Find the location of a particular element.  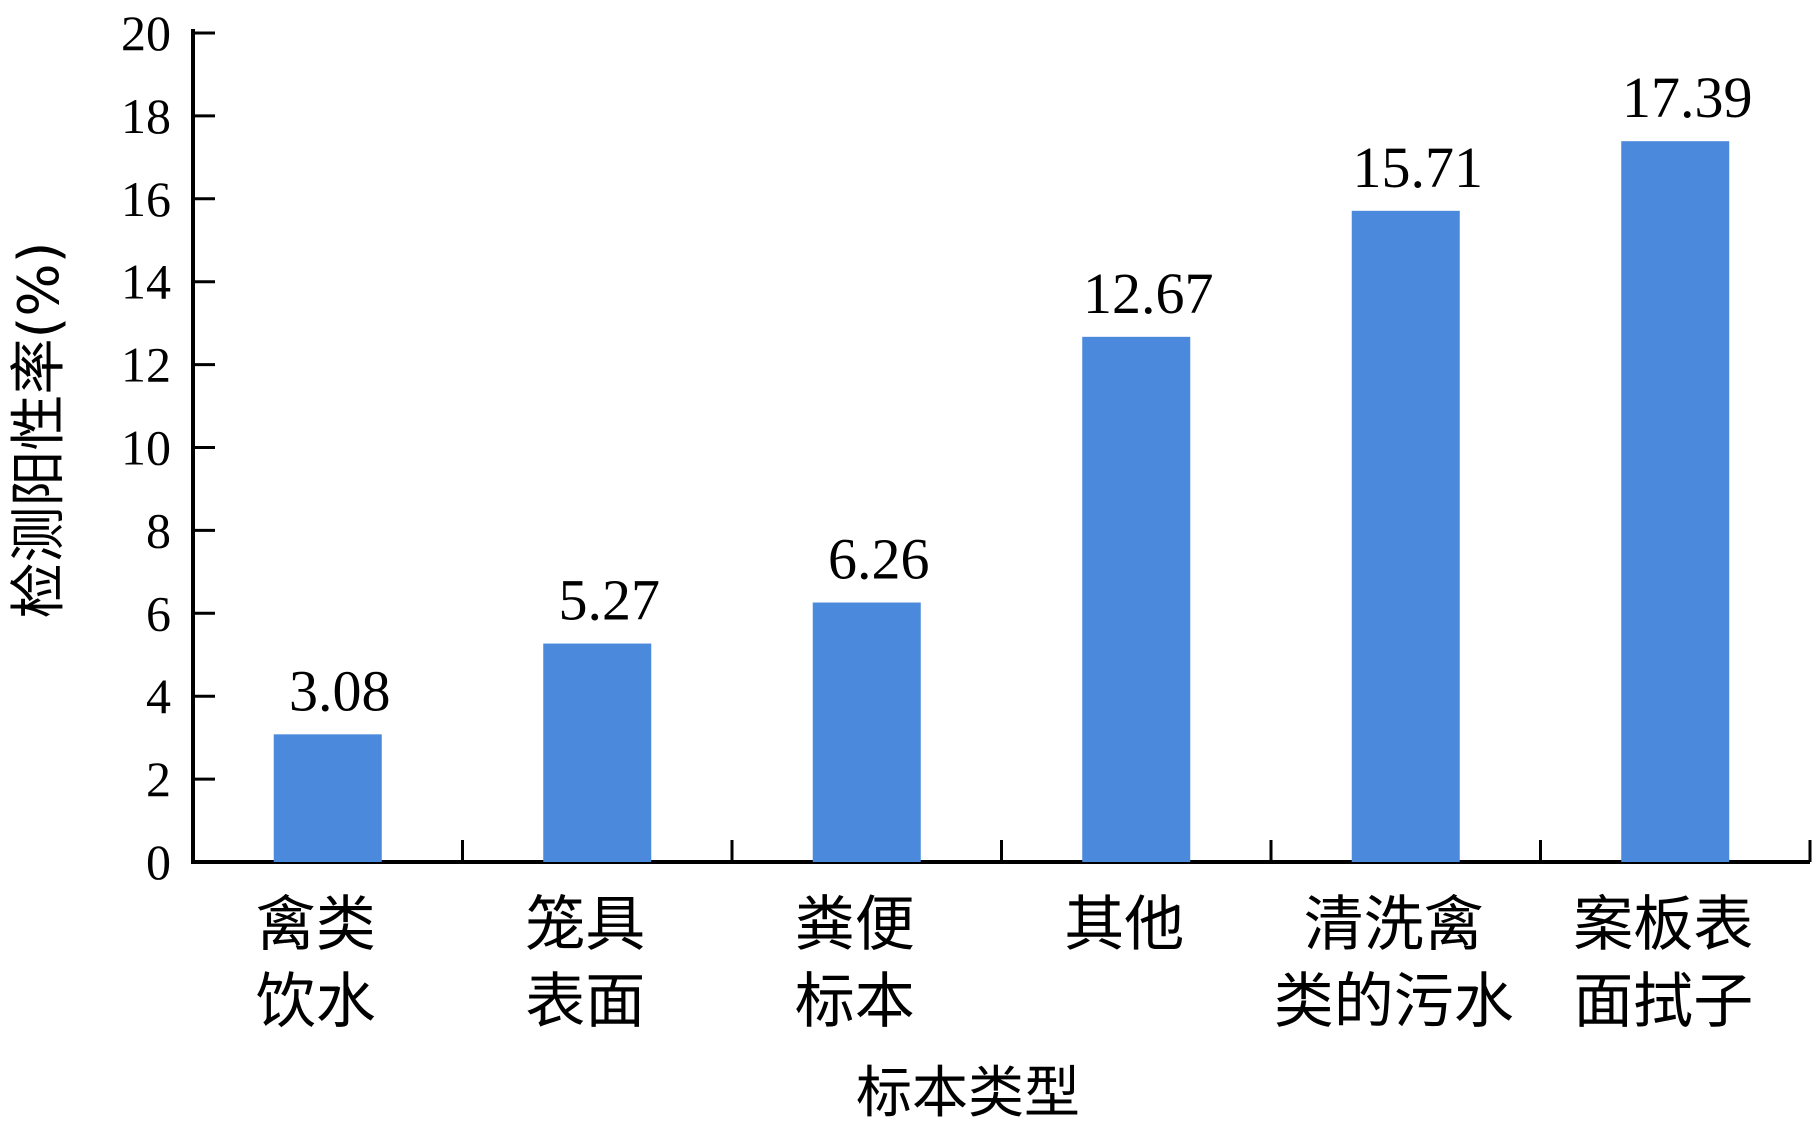

category-label-0-1: 饮水 is located at coordinates (316, 1002).